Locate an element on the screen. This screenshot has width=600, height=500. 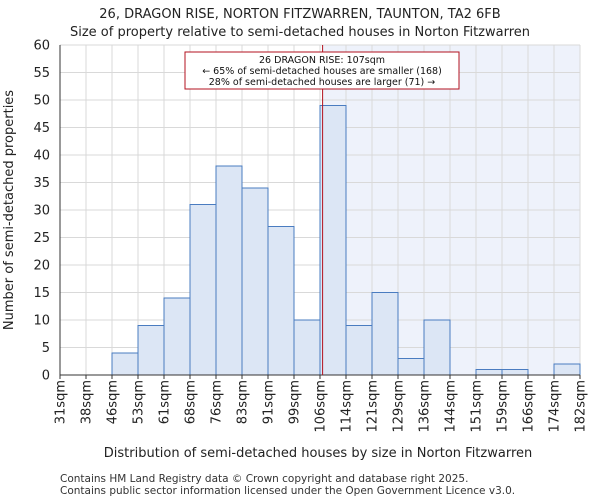
x-tick-label: 68sqm is located at coordinates (191, 402).